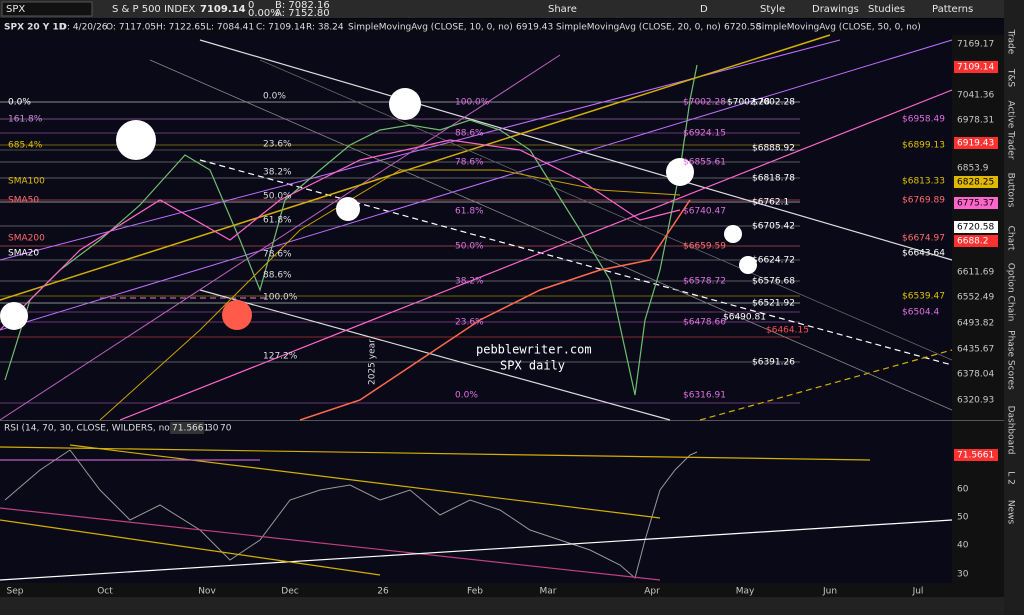  I want to click on price-level-label: $6855.61, so click(704, 163).